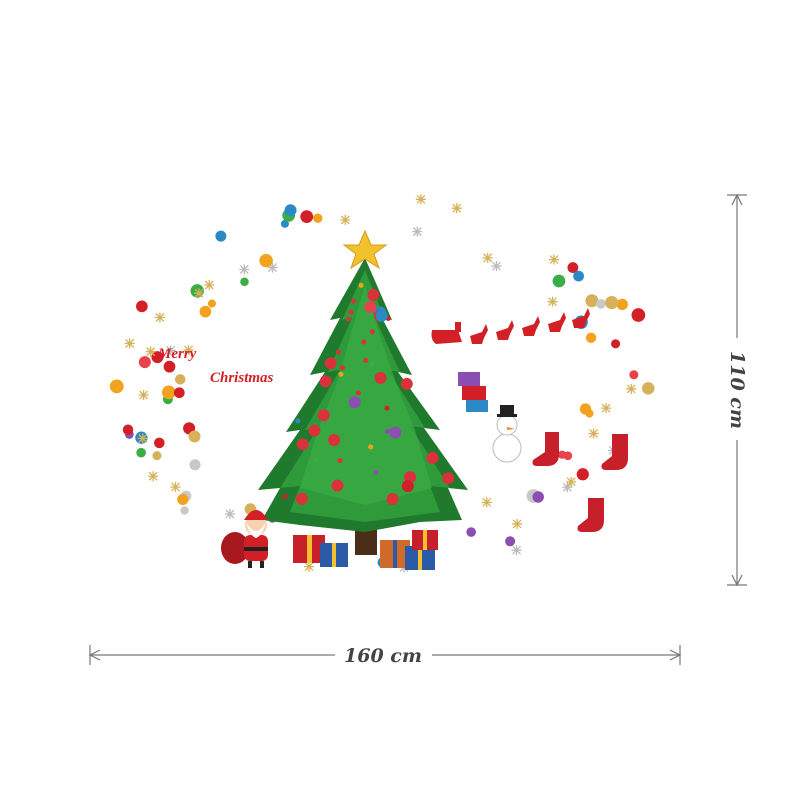  Describe the element at coordinates (244, 539) in the screenshot. I see `santa` at that location.